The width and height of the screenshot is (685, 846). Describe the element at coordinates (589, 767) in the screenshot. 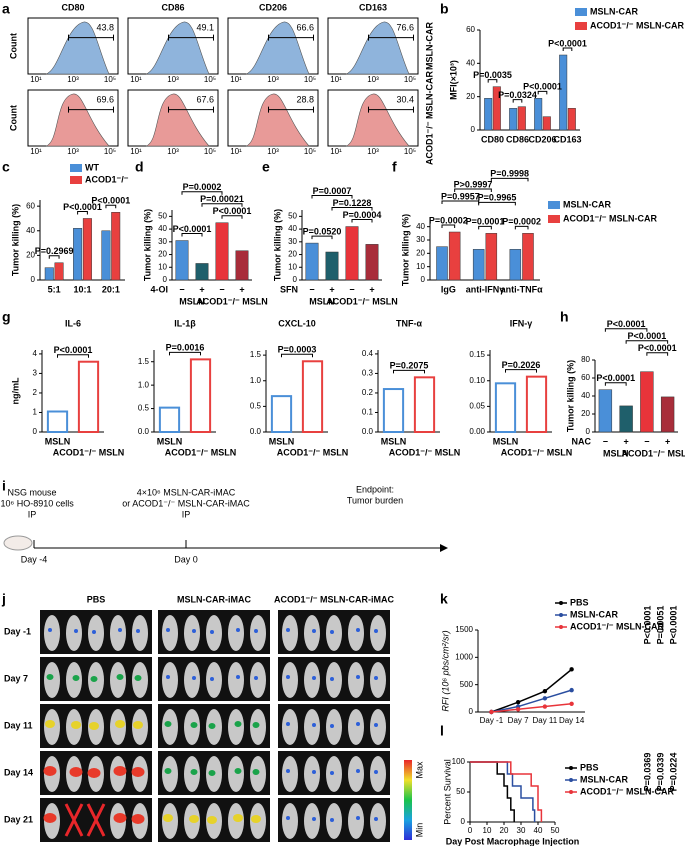

I see `legend-label: PBS` at that location.